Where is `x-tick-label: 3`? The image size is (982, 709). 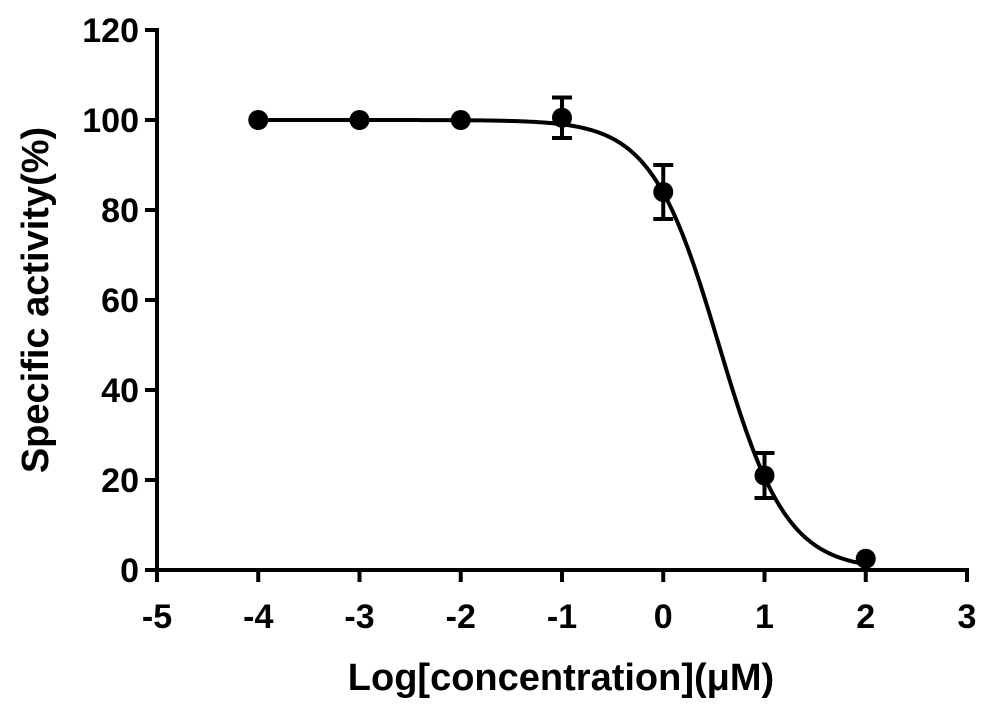
x-tick-label: 3 is located at coordinates (967, 617).